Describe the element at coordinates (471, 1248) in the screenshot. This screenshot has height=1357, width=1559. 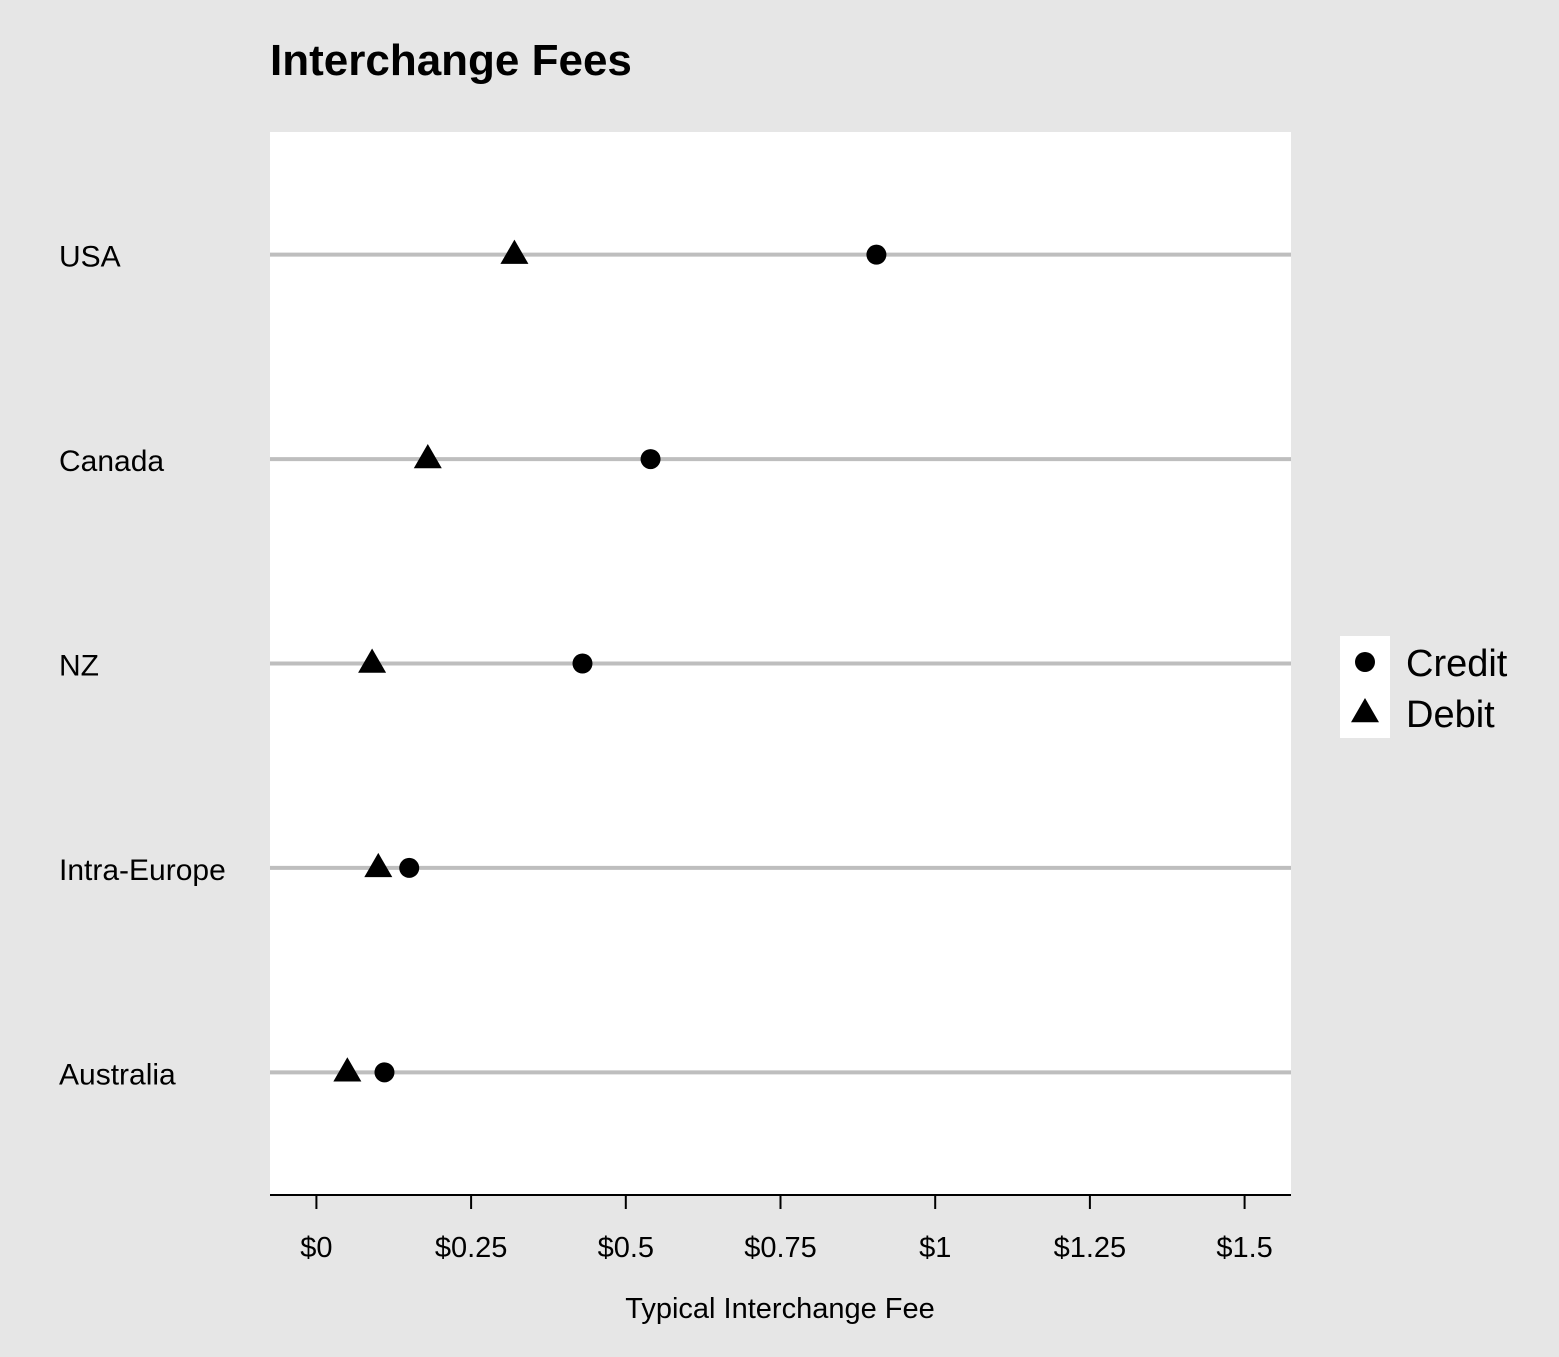
I see `x-tick-label: $0.25` at that location.